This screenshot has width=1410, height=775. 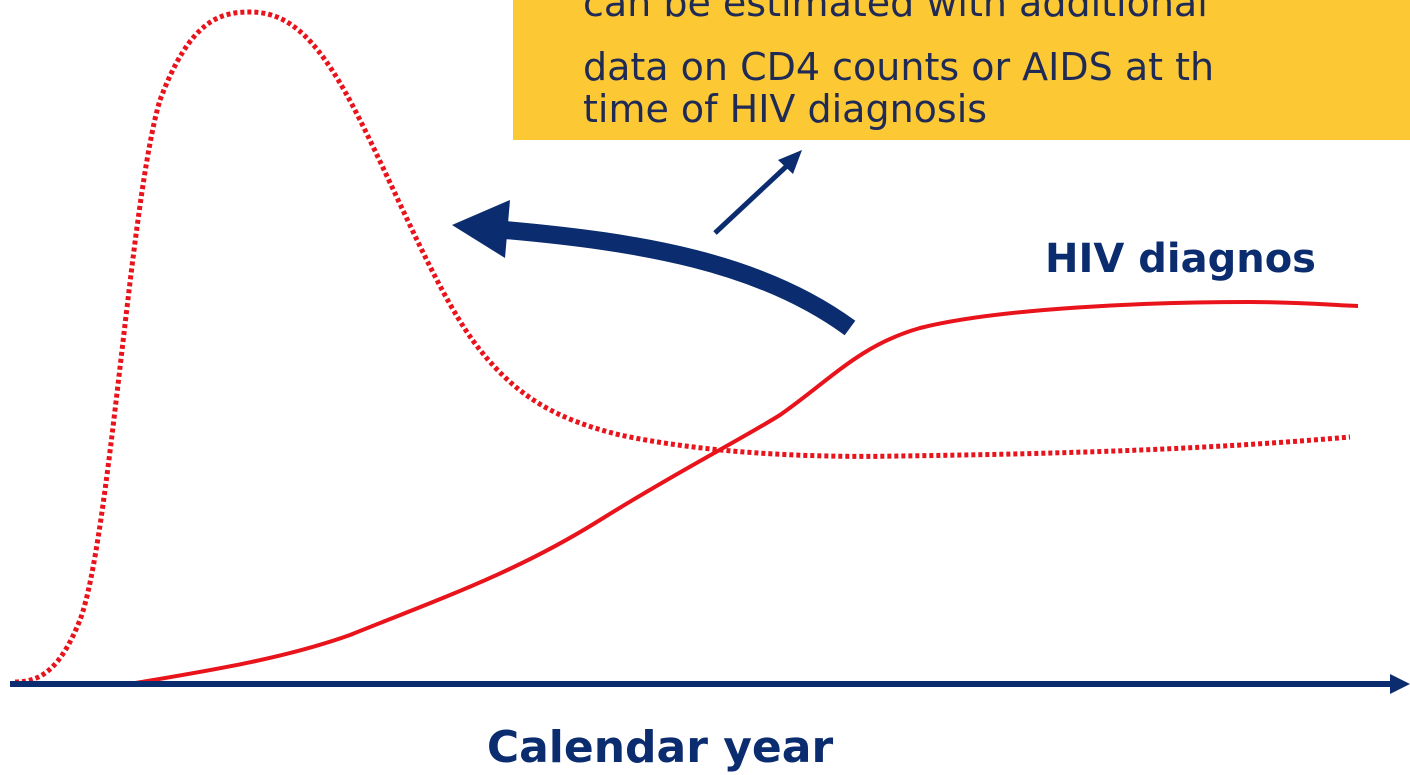 What do you see at coordinates (1180, 259) in the screenshot?
I see `curve-label: HIV diagnos` at bounding box center [1180, 259].